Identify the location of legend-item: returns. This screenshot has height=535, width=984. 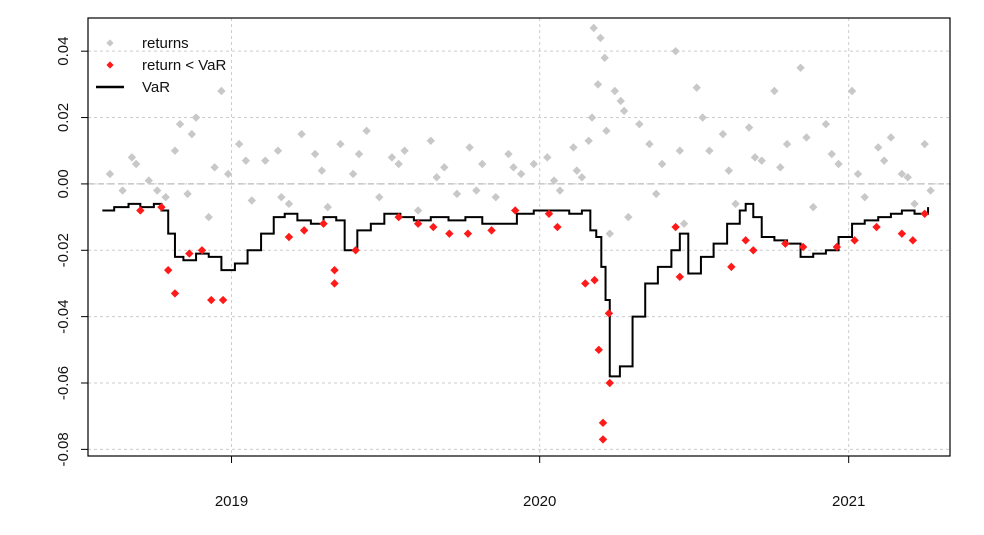
(147, 43).